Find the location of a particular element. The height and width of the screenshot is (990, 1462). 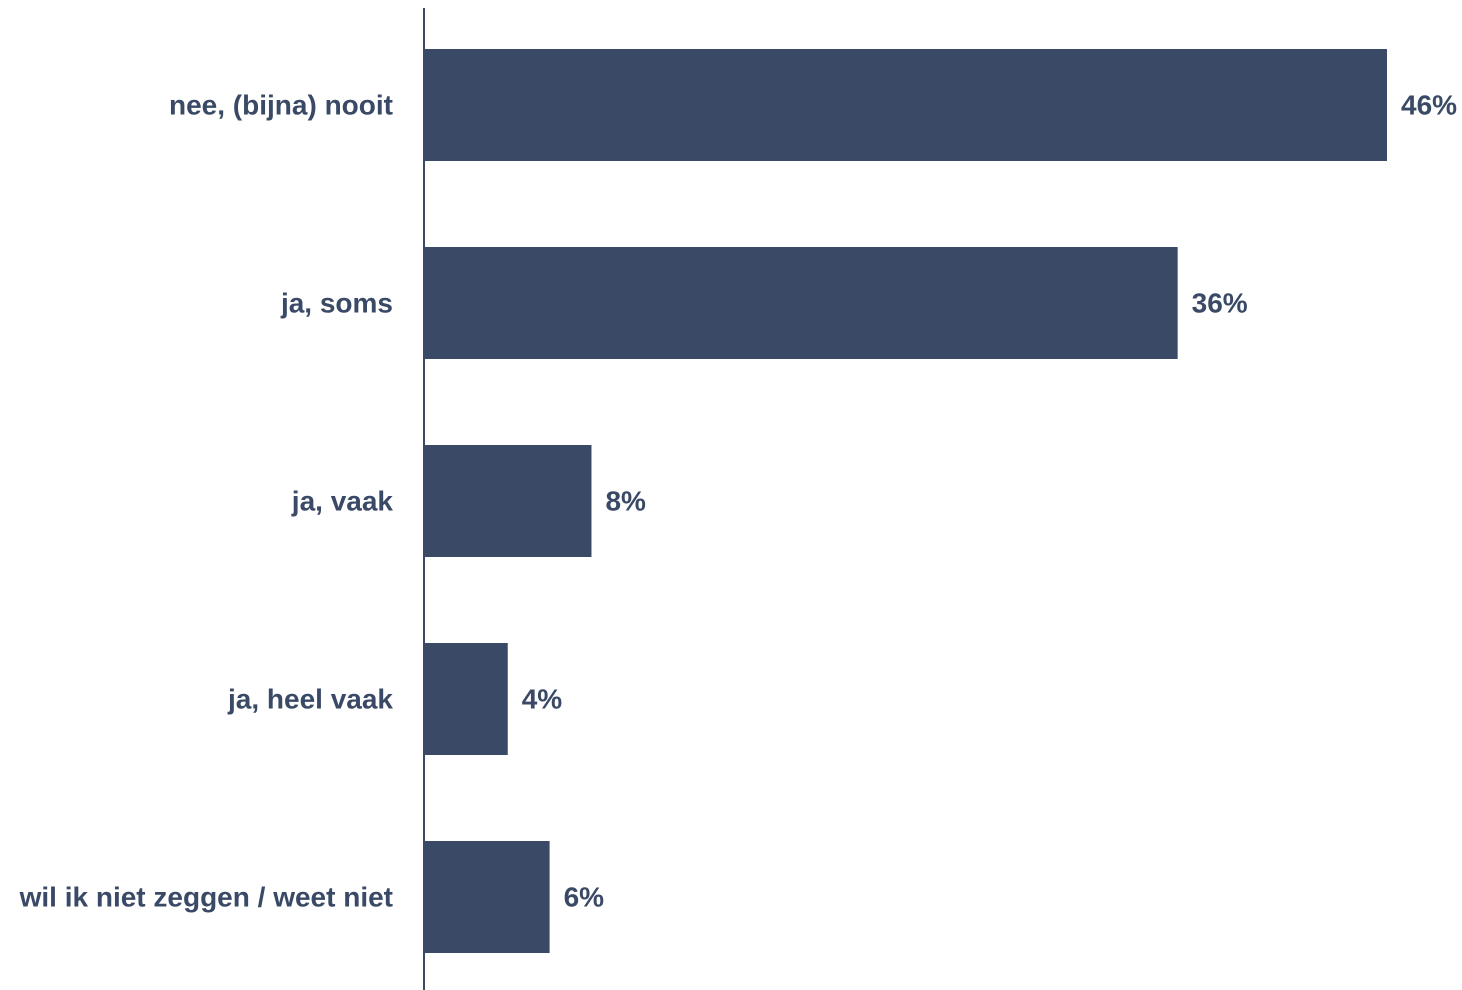

bar-ja-vaak is located at coordinates (508, 501).